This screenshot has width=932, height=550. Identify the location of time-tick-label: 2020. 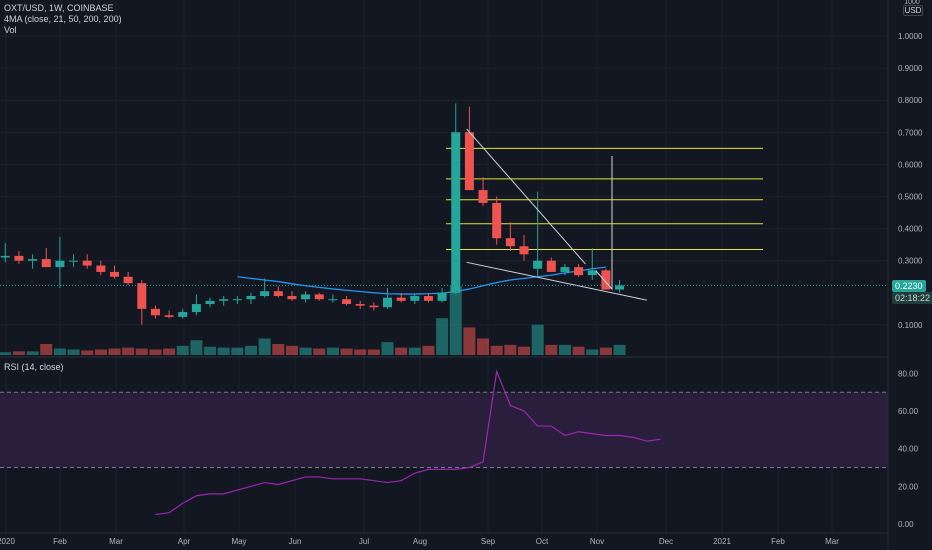
(7, 541).